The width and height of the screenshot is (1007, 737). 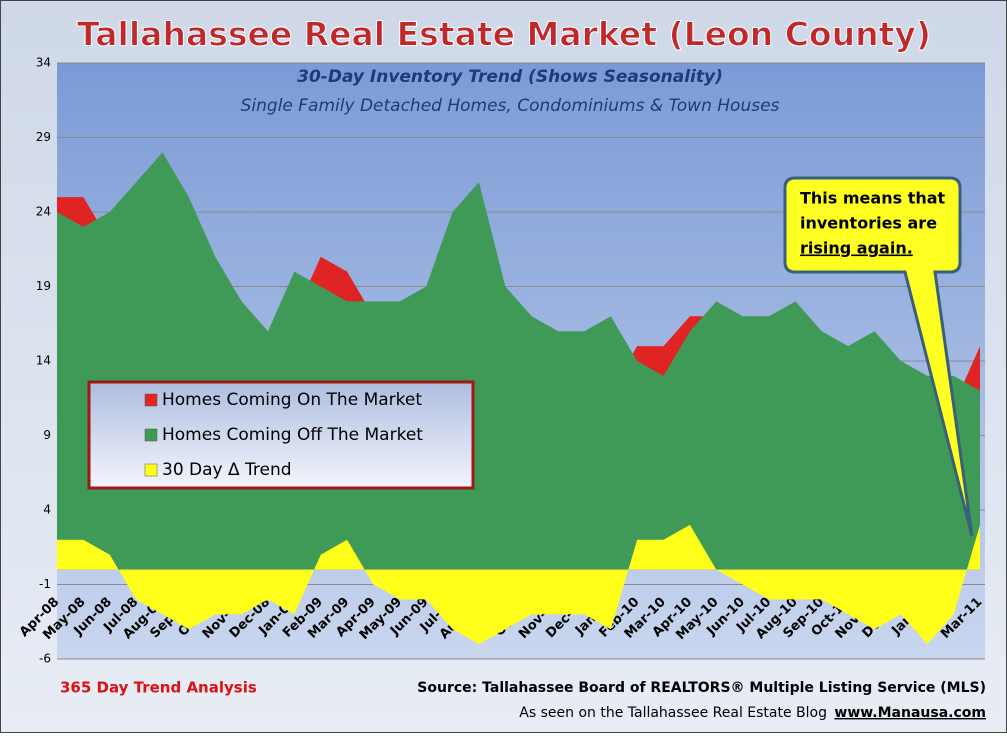 What do you see at coordinates (158, 688) in the screenshot?
I see `footer-label: 365 Day Trend Analysis` at bounding box center [158, 688].